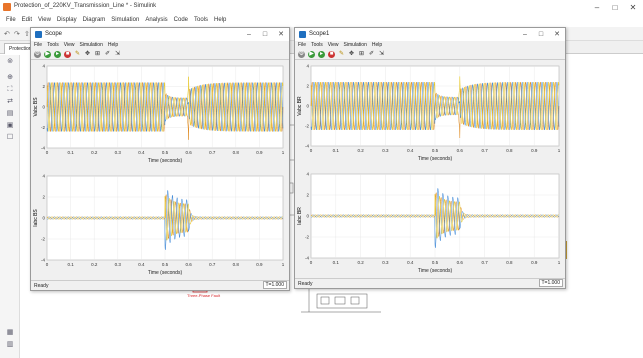  Describe the element at coordinates (38, 34) in the screenshot. I see `scope-icon` at that location.